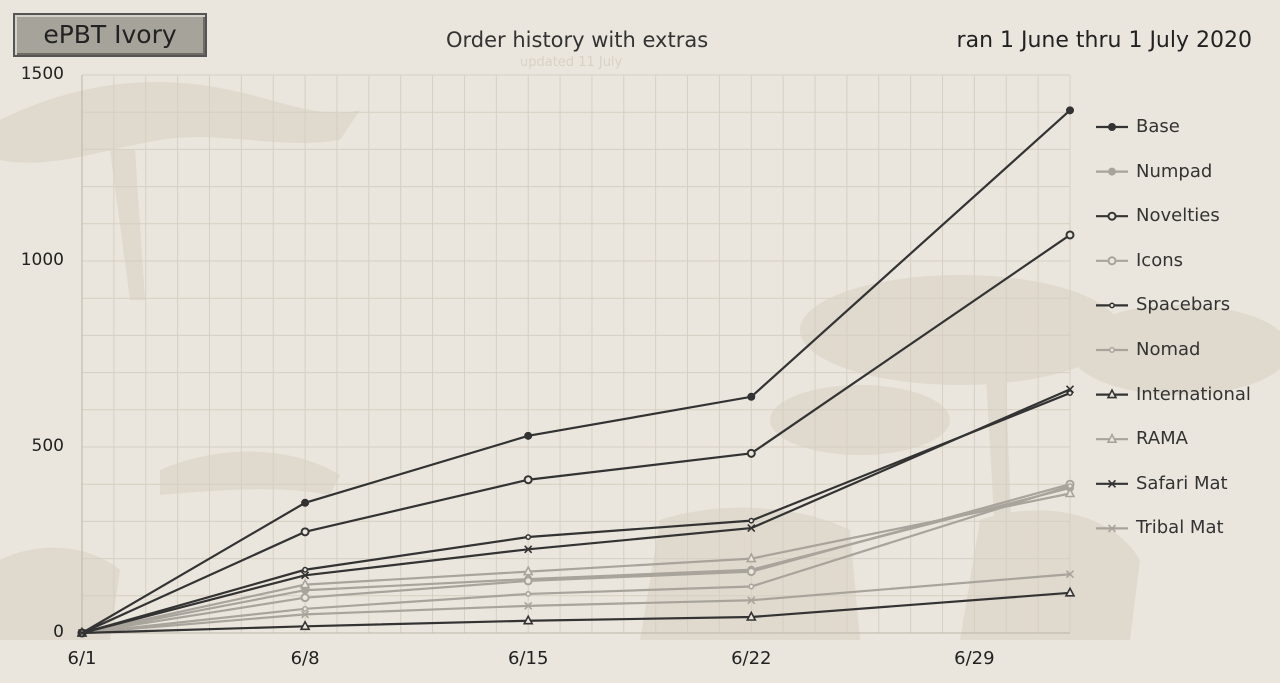  Describe the element at coordinates (974, 658) in the screenshot. I see `x-tick-label: 6/29` at that location.